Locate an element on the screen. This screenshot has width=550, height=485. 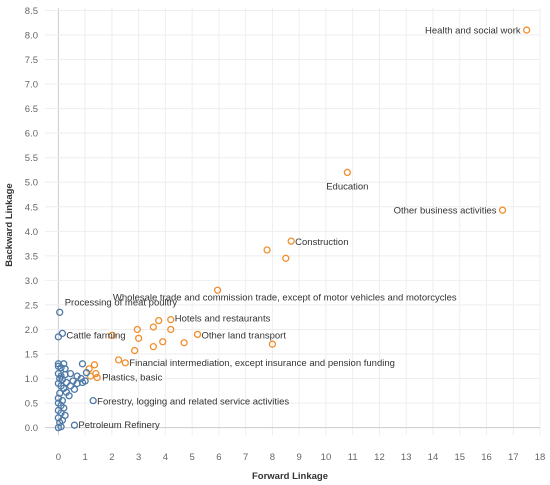
y-tick-label: 8.0 is located at coordinates (31, 35).